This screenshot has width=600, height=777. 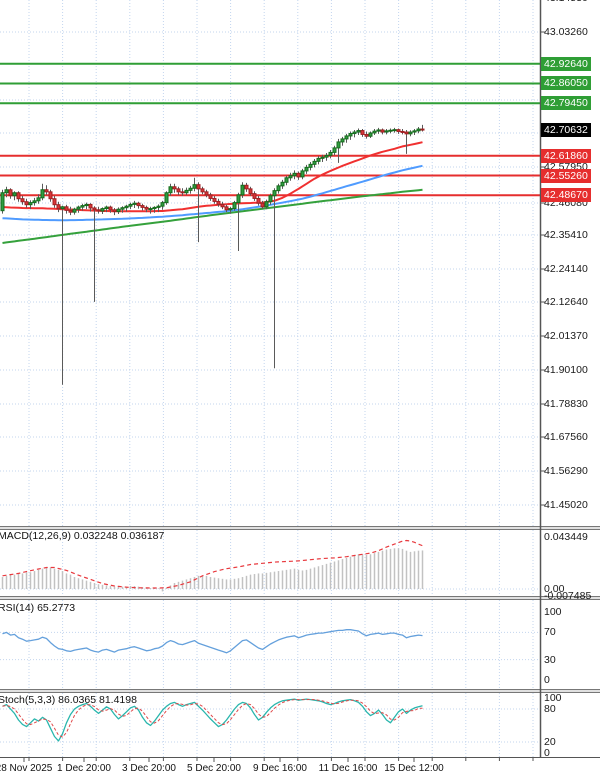 I want to click on ma-green-line, so click(x=212, y=216).